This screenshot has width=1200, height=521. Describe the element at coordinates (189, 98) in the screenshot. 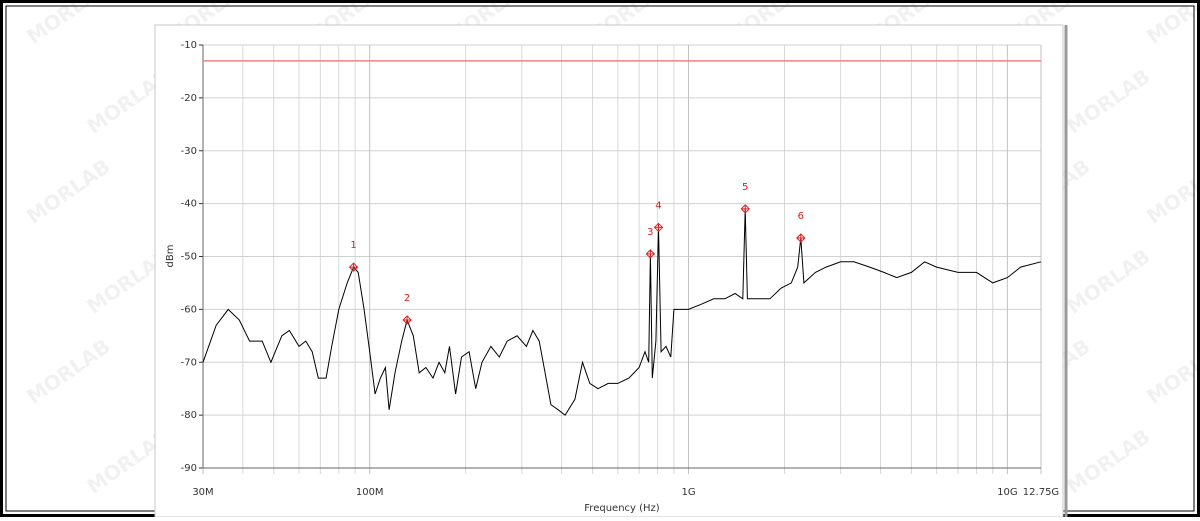

I see `y-tick-label: -20` at that location.